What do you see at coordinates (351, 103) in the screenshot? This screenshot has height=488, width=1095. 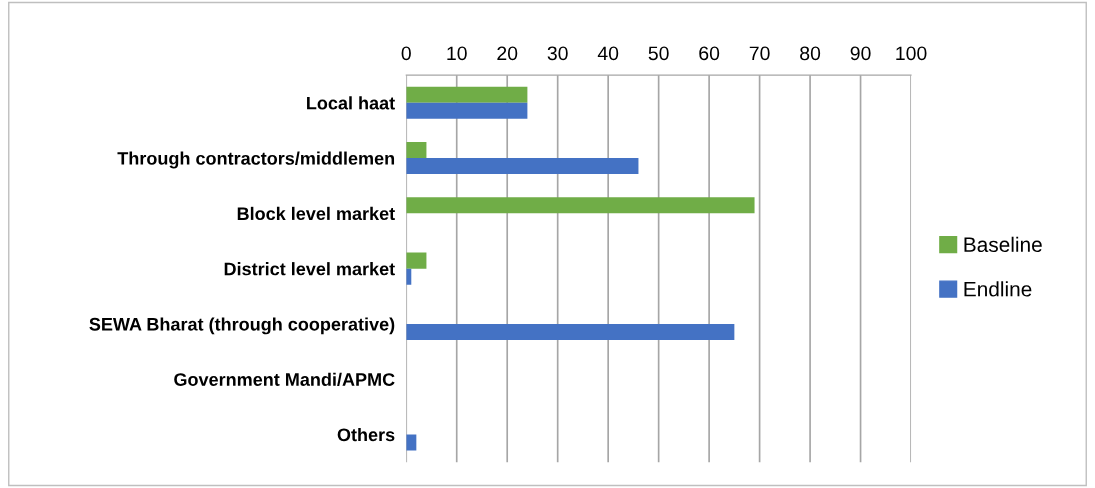 I see `y-tick-label: Local haat` at bounding box center [351, 103].